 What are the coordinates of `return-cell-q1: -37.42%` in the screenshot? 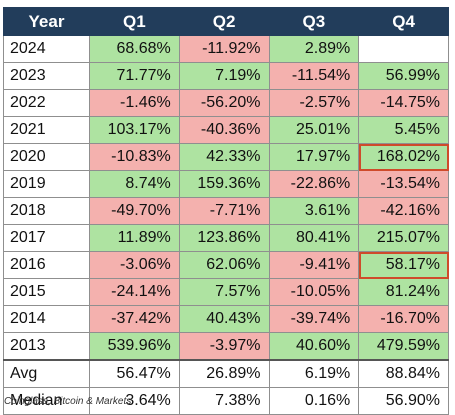 It's located at (134, 319).